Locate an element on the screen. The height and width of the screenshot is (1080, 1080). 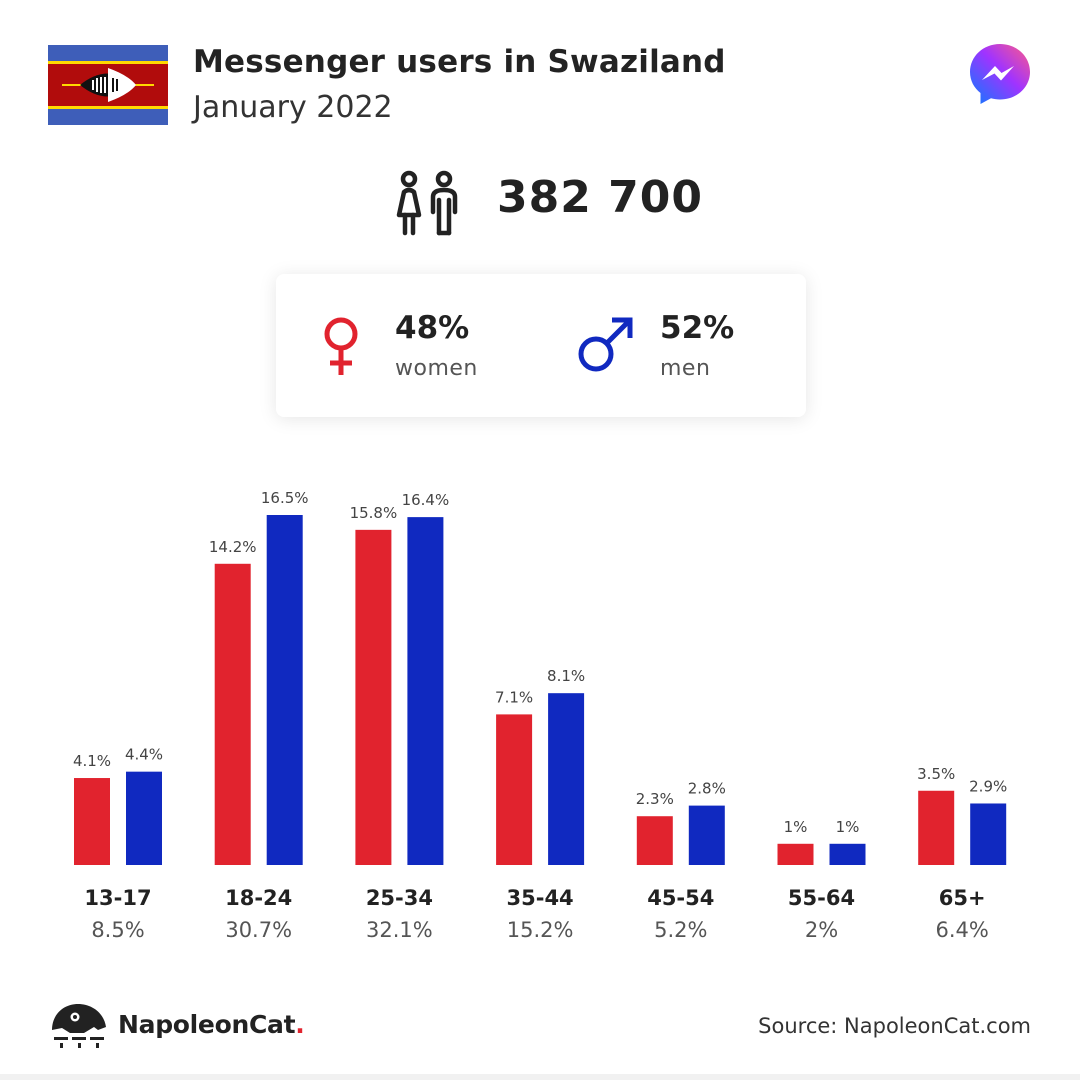
female-symbol-icon is located at coordinates (341, 346).